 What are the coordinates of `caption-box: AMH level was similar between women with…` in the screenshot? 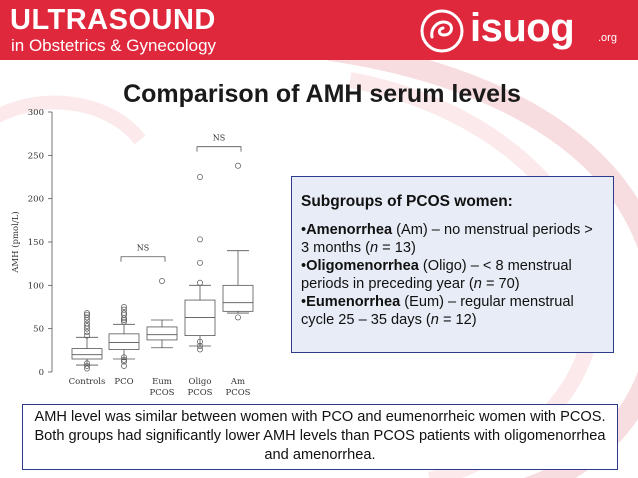 It's located at (320, 437).